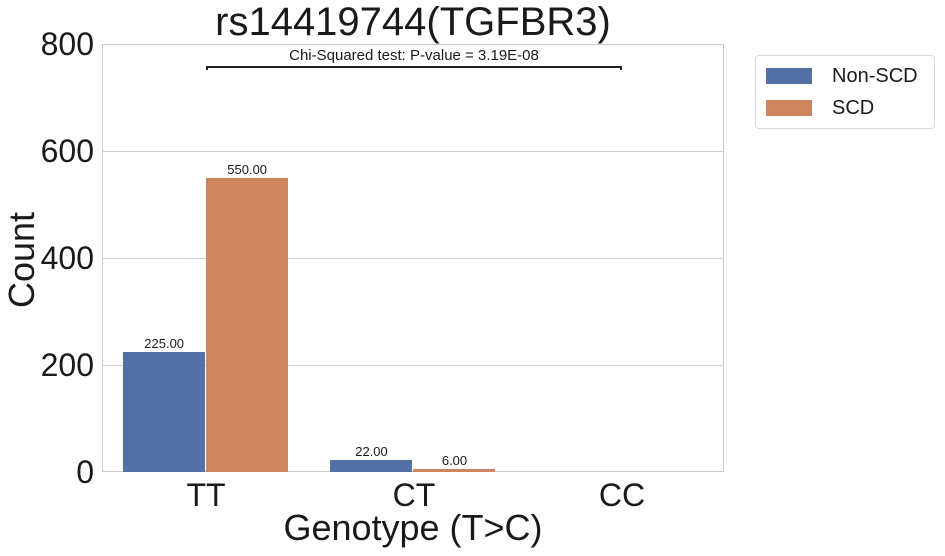  Describe the element at coordinates (85, 472) in the screenshot. I see `ytick-0: 0` at that location.